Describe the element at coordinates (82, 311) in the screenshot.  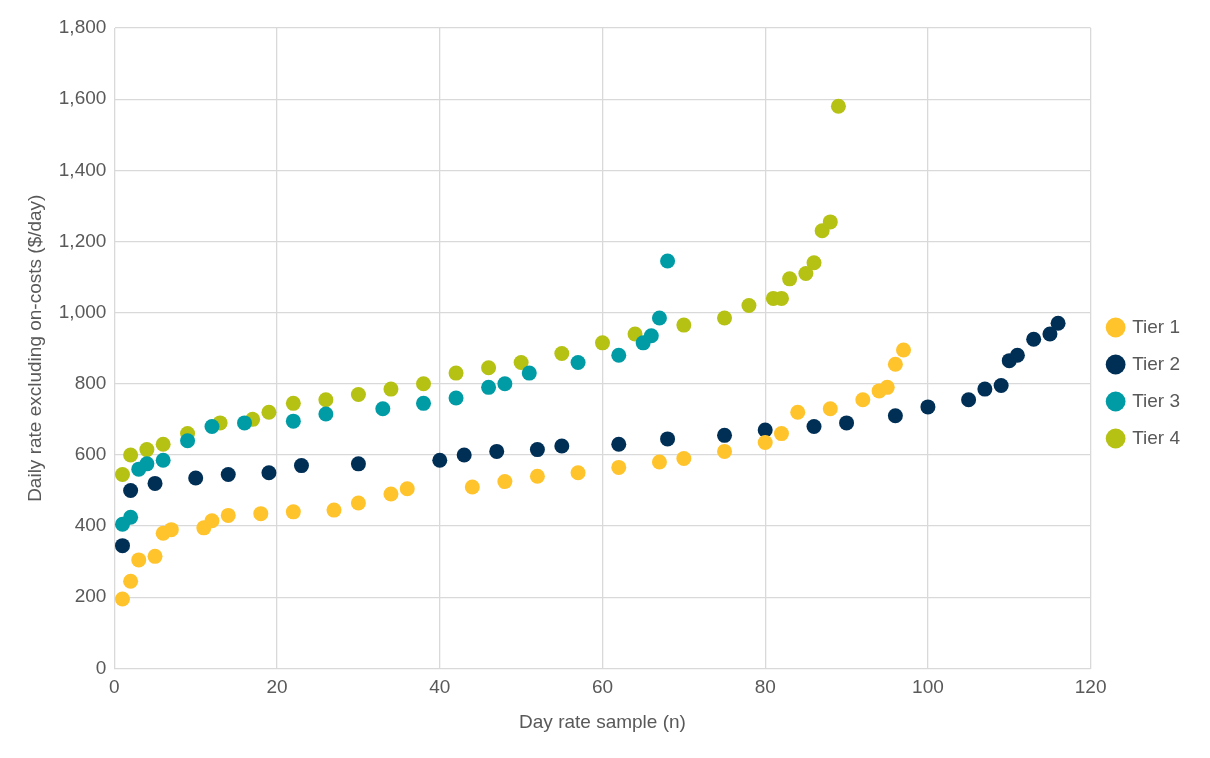
I see `y-tick-label: 1,000` at that location.